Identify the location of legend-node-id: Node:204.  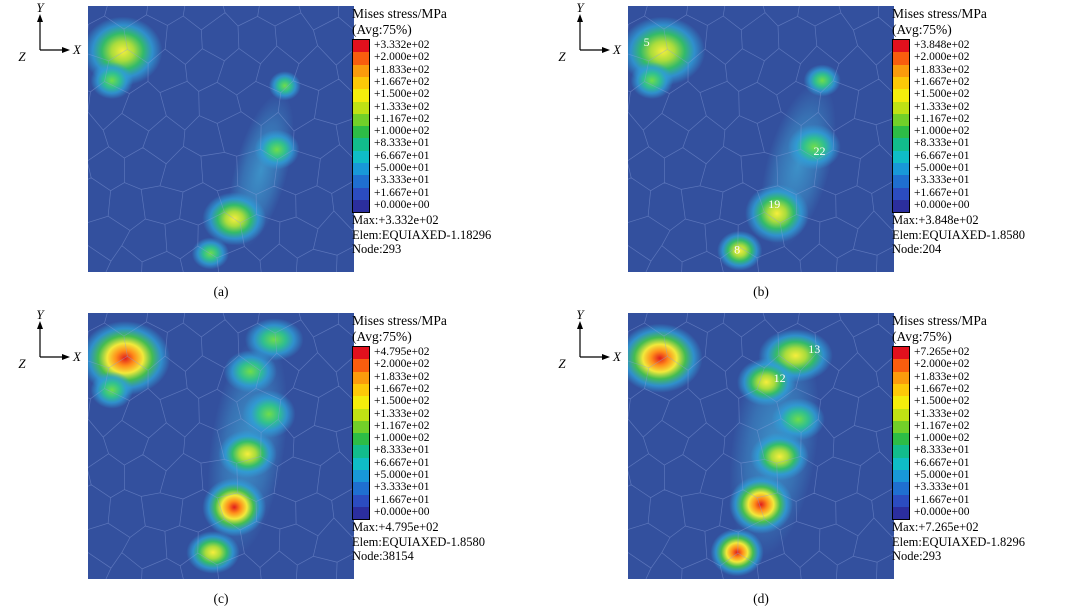
(917, 248).